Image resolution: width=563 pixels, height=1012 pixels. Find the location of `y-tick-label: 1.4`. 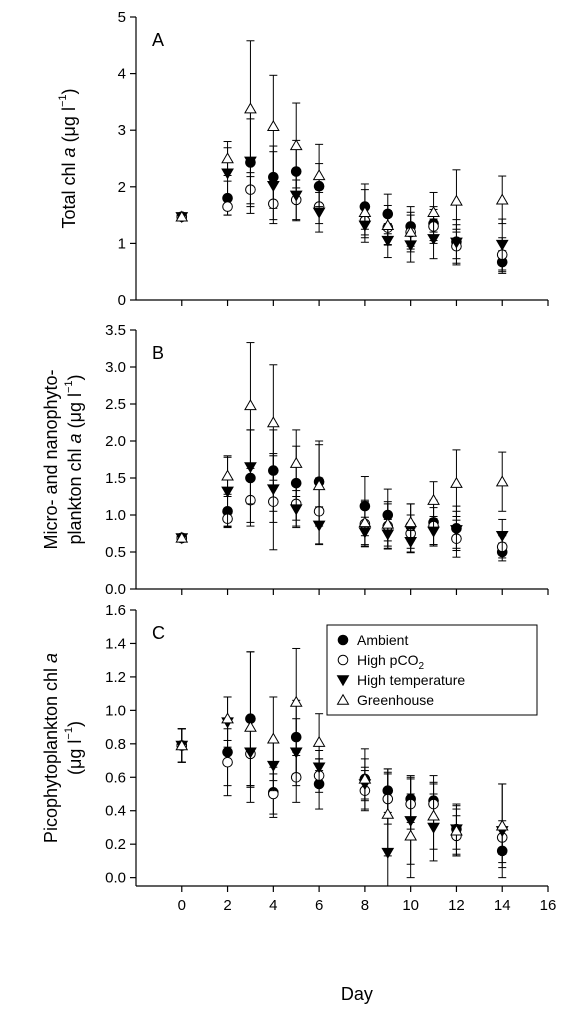

y-tick-label: 1.4 is located at coordinates (115, 643).